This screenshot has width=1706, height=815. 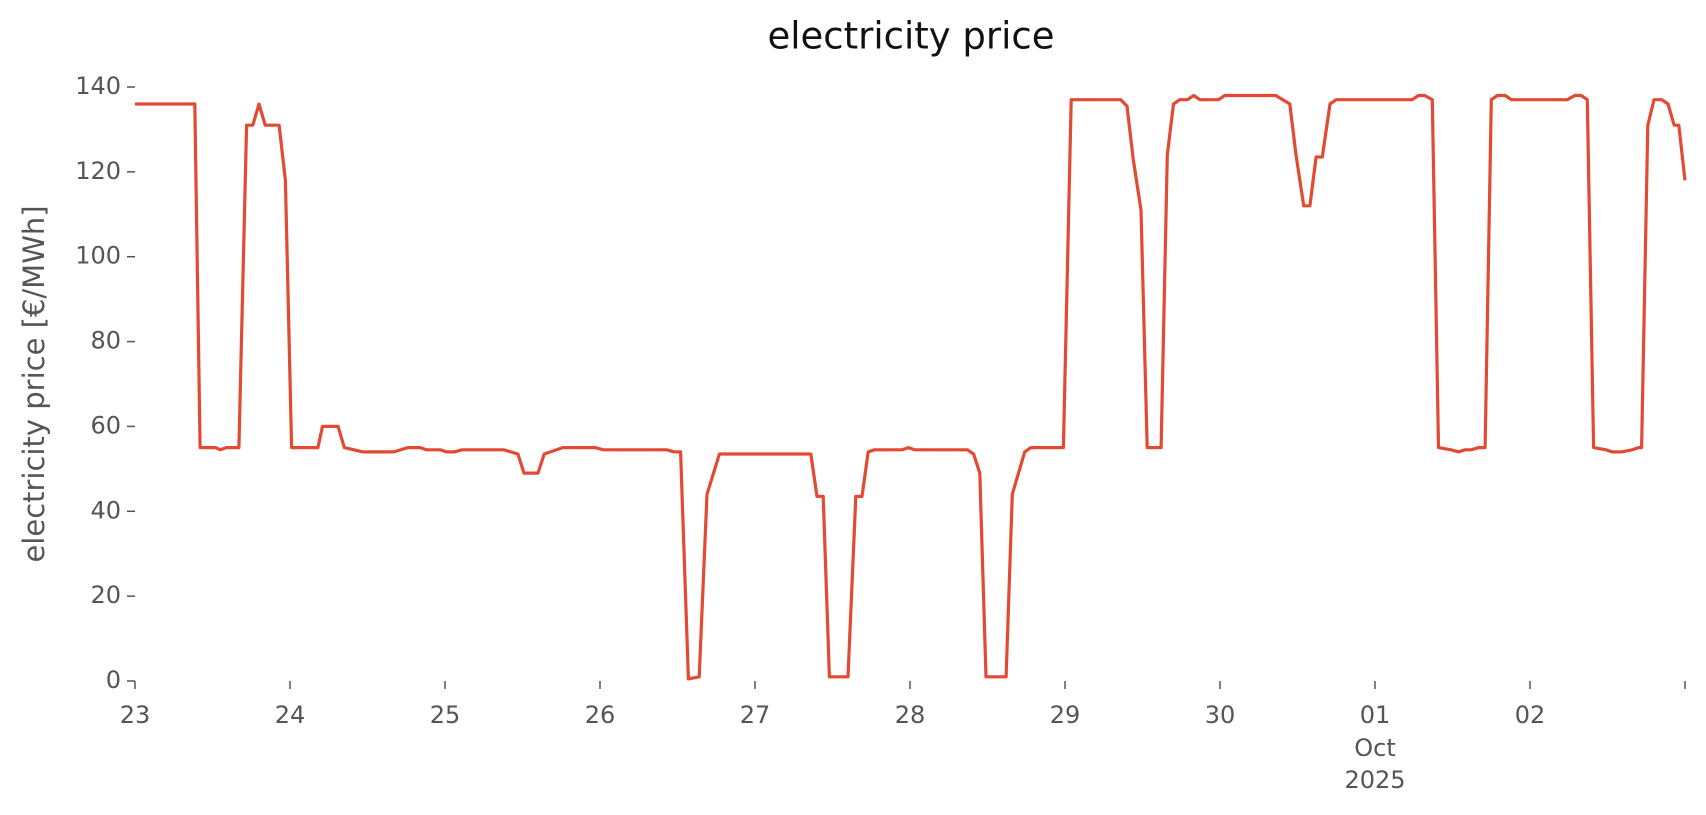 I want to click on y-axis-label: electricity price [€/MWh], so click(x=34, y=383).